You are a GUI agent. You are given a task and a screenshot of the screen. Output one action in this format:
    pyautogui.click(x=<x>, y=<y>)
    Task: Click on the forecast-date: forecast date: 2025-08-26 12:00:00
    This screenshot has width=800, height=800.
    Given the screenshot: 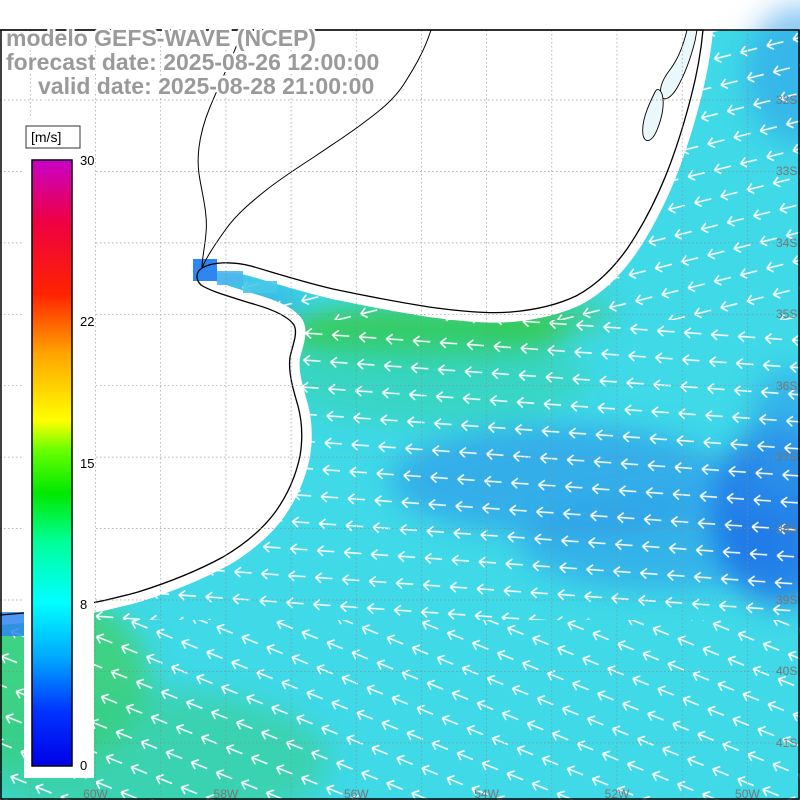 What is the action you would take?
    pyautogui.click(x=192, y=62)
    